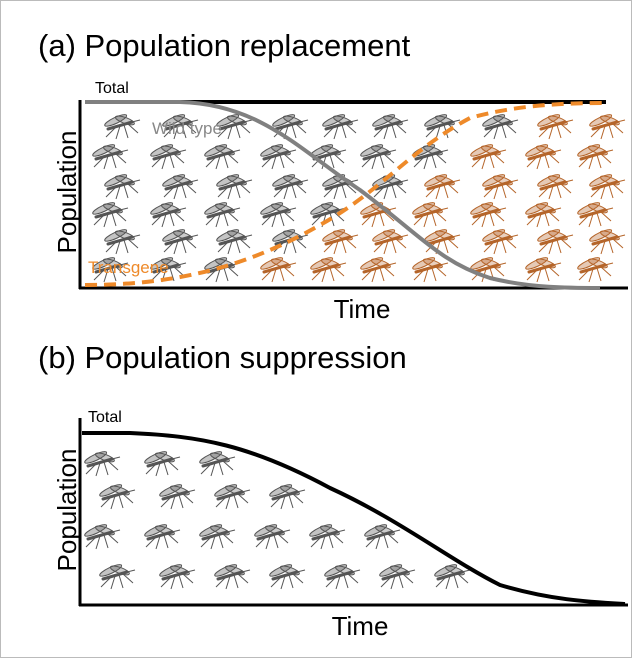  I want to click on transgene-label: Transgene, so click(128, 267).